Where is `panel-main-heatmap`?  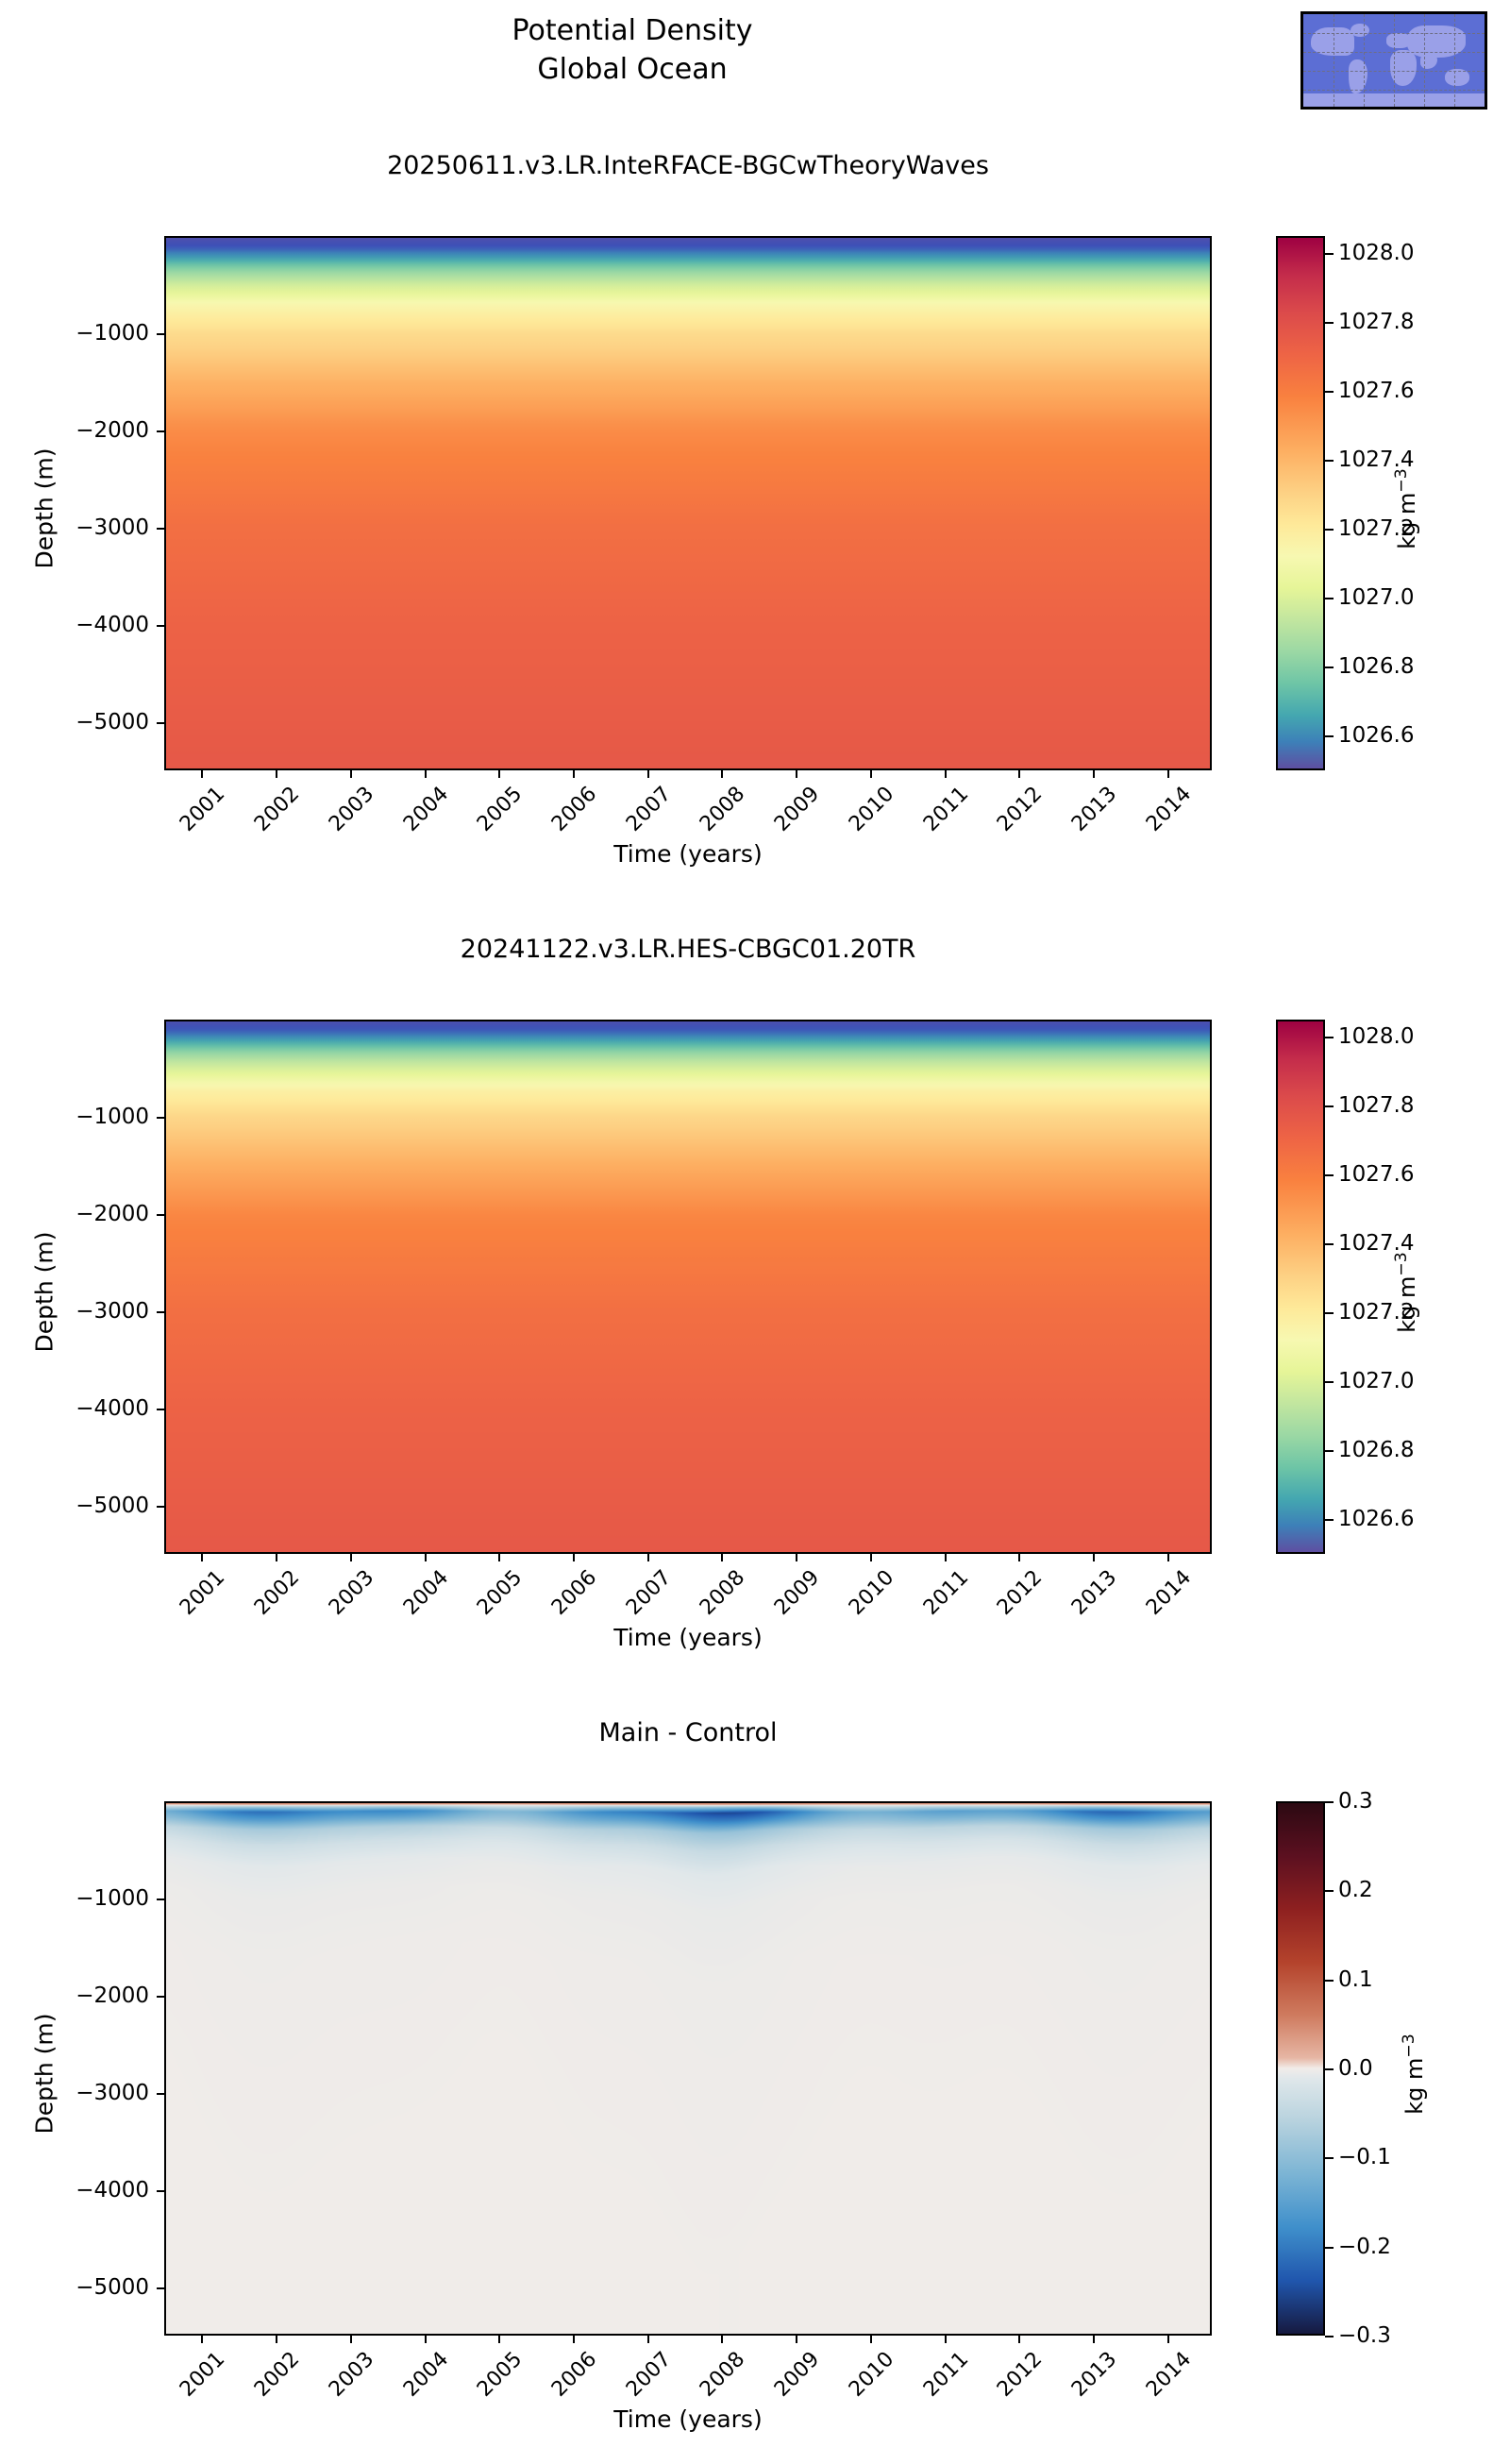 panel-main-heatmap is located at coordinates (688, 503).